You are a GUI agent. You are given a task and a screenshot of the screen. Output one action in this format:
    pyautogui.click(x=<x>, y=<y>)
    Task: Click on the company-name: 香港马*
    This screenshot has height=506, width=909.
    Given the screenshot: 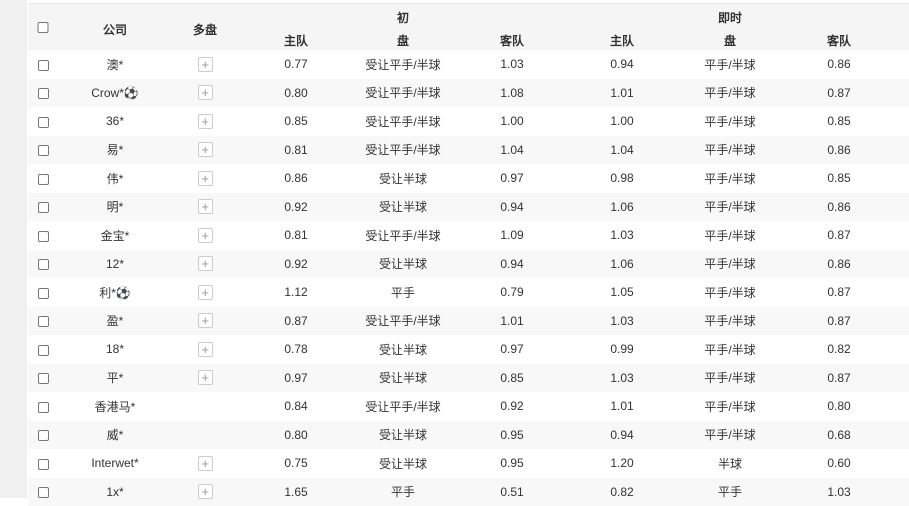 What is the action you would take?
    pyautogui.click(x=115, y=406)
    